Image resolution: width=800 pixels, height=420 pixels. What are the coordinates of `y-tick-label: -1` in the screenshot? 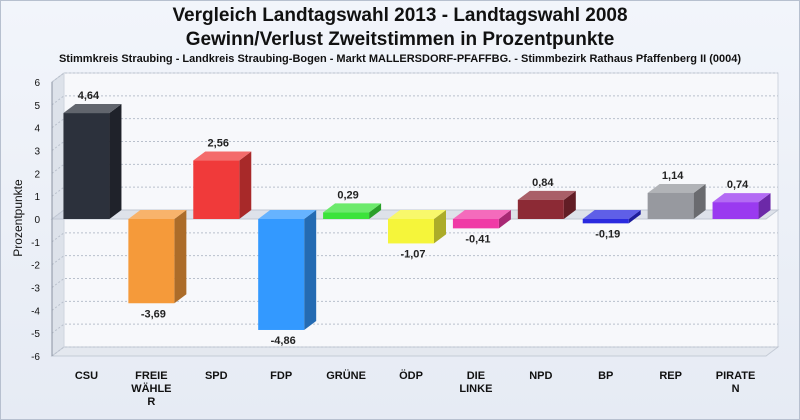 It's located at (35, 243).